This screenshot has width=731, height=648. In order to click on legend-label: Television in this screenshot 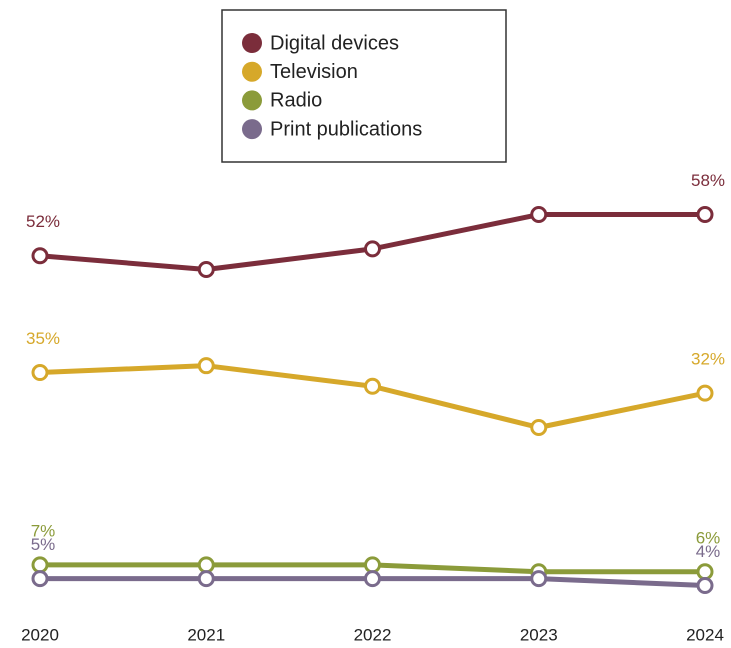, I will do `click(314, 72)`.